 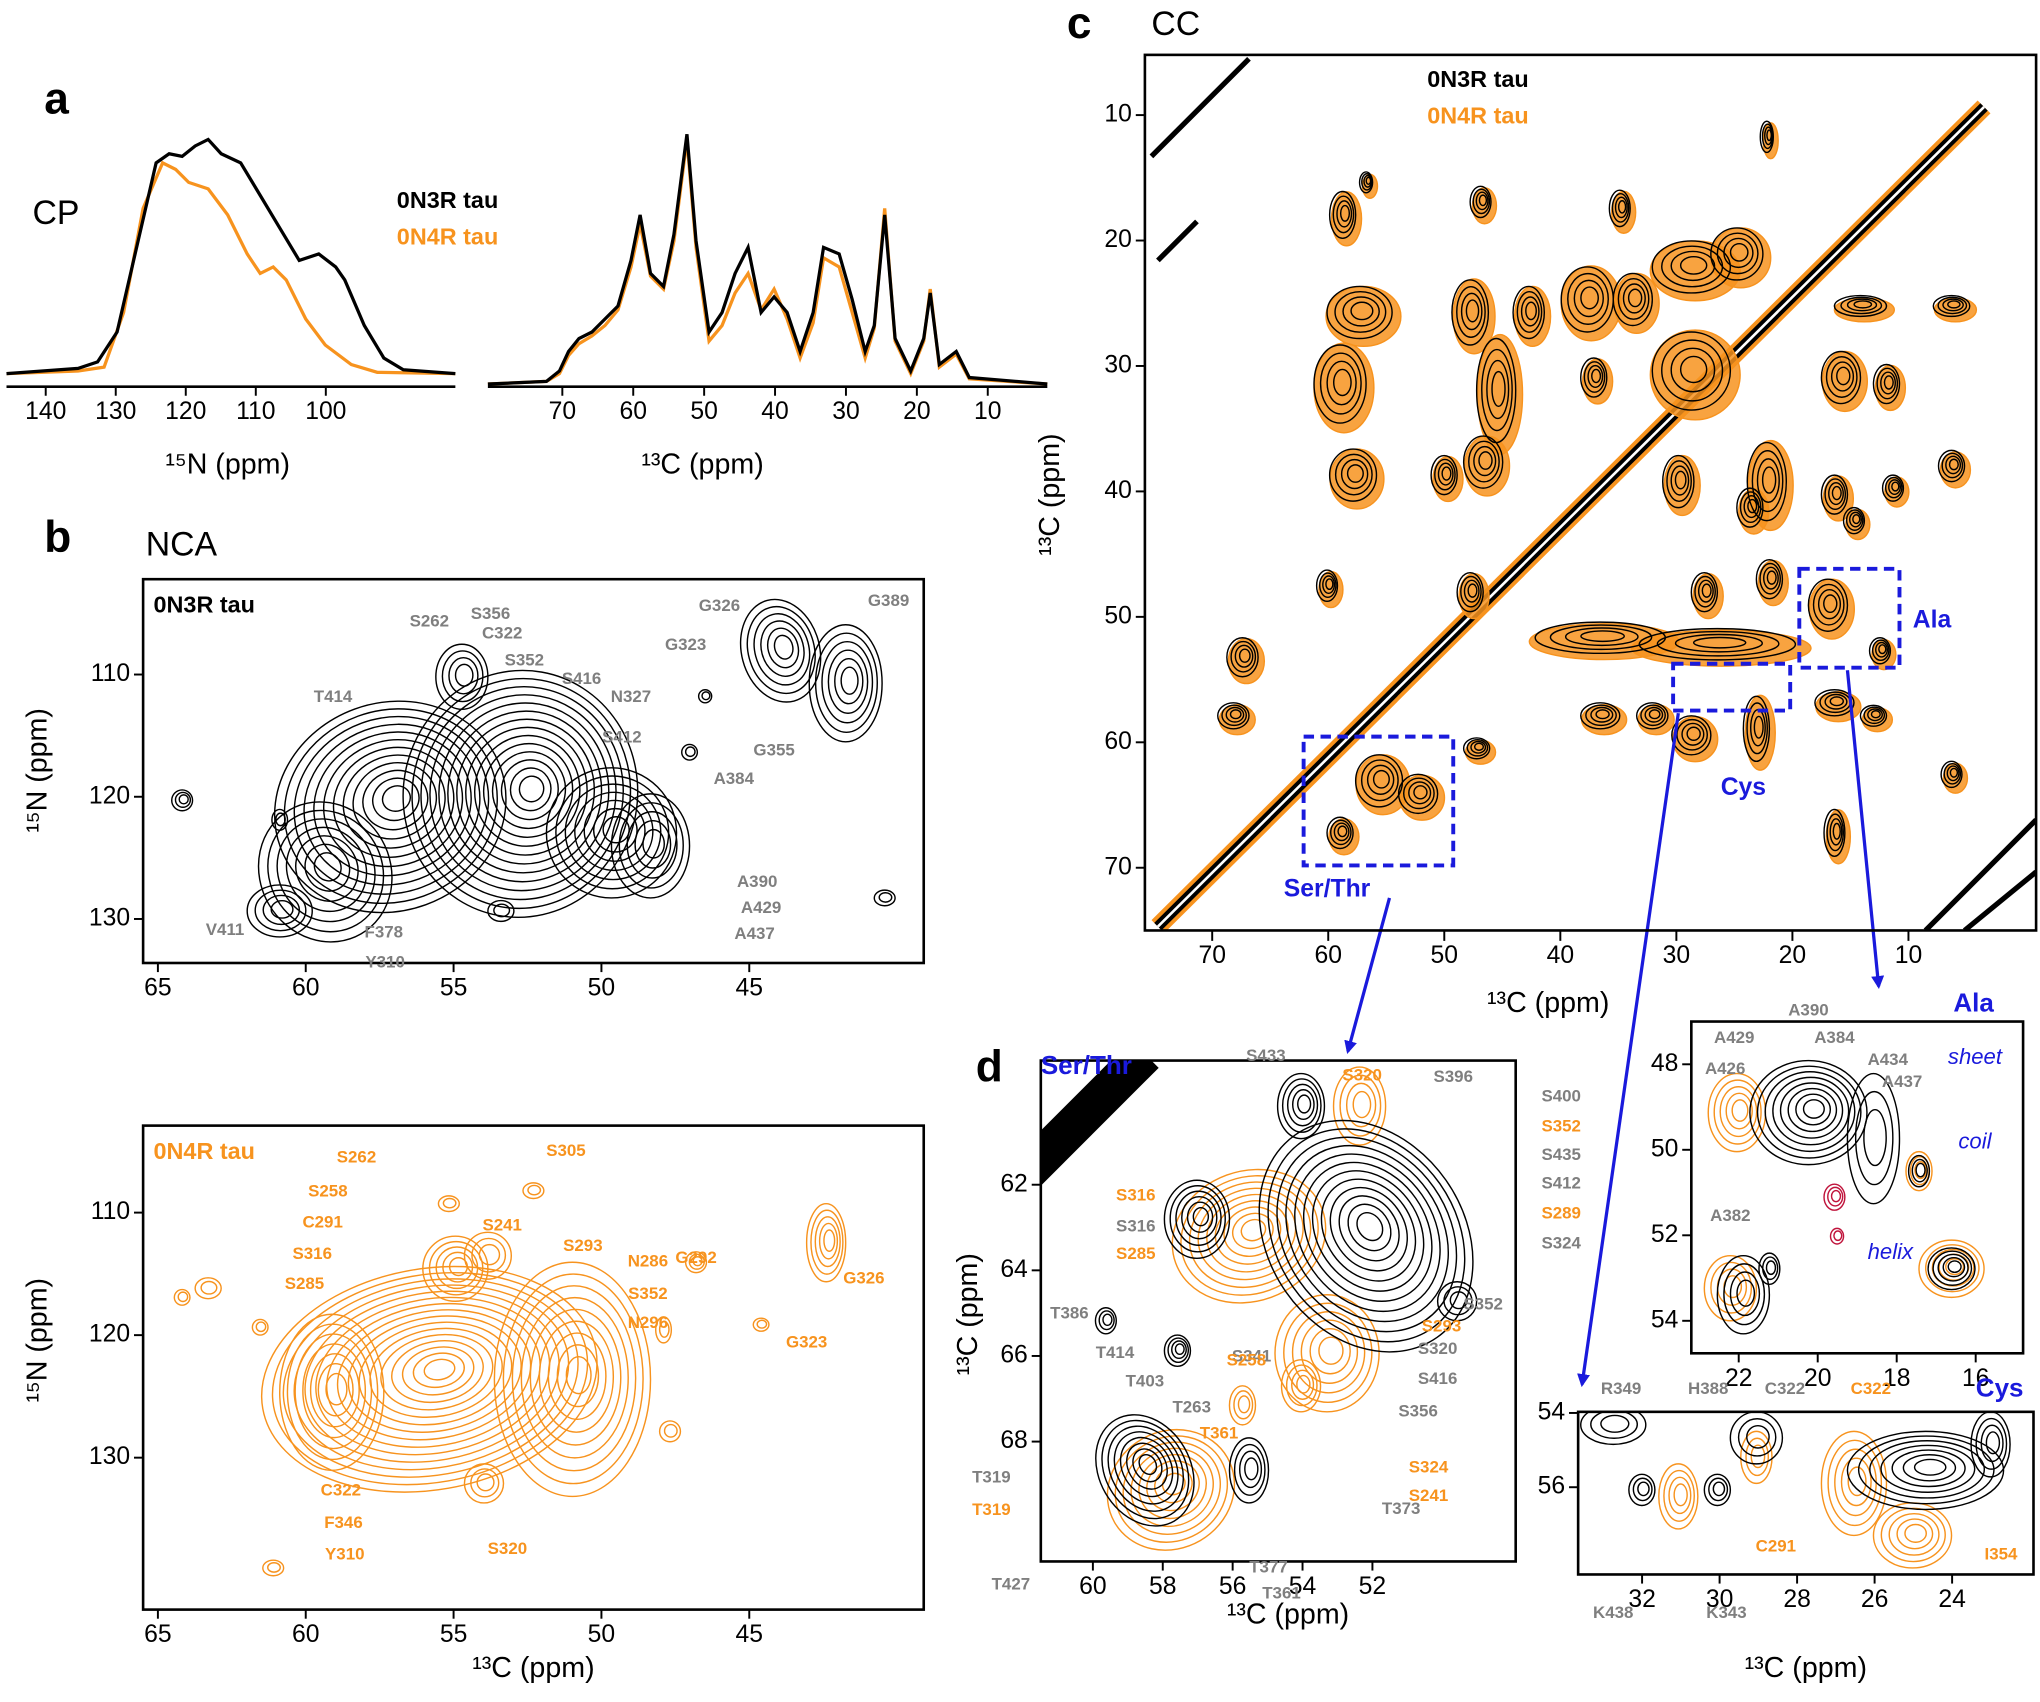 I want to click on diagonal-band, so click(x=1177, y=241).